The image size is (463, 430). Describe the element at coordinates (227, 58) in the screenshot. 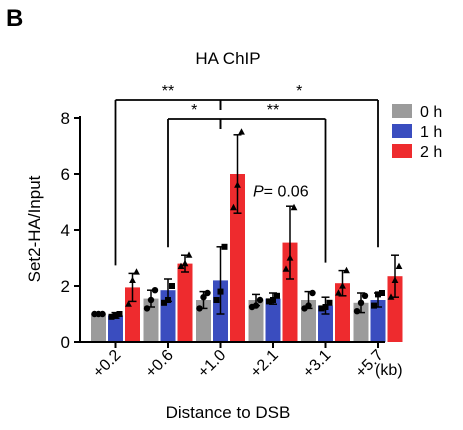

I see `chart-title: HA ChIP` at that location.